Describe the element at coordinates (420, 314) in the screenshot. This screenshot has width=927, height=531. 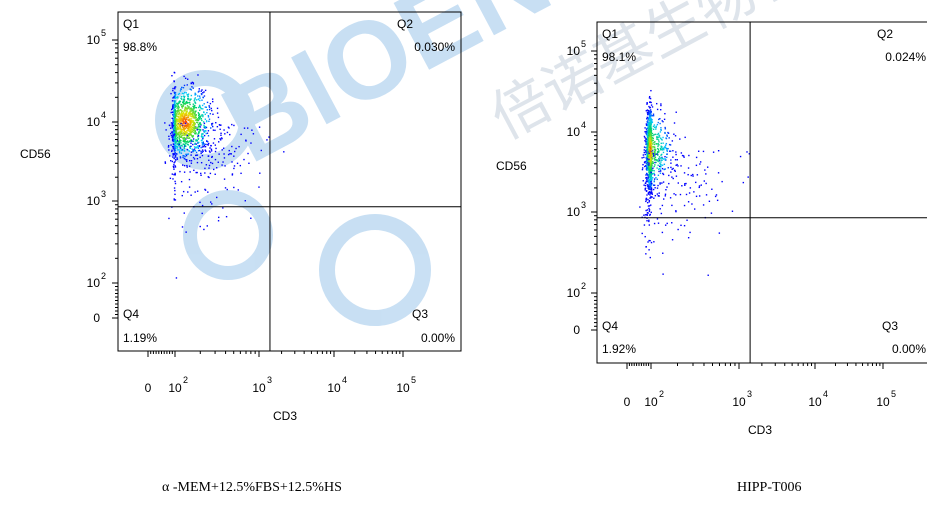
I see `quadrant-label-q3: Q3` at that location.